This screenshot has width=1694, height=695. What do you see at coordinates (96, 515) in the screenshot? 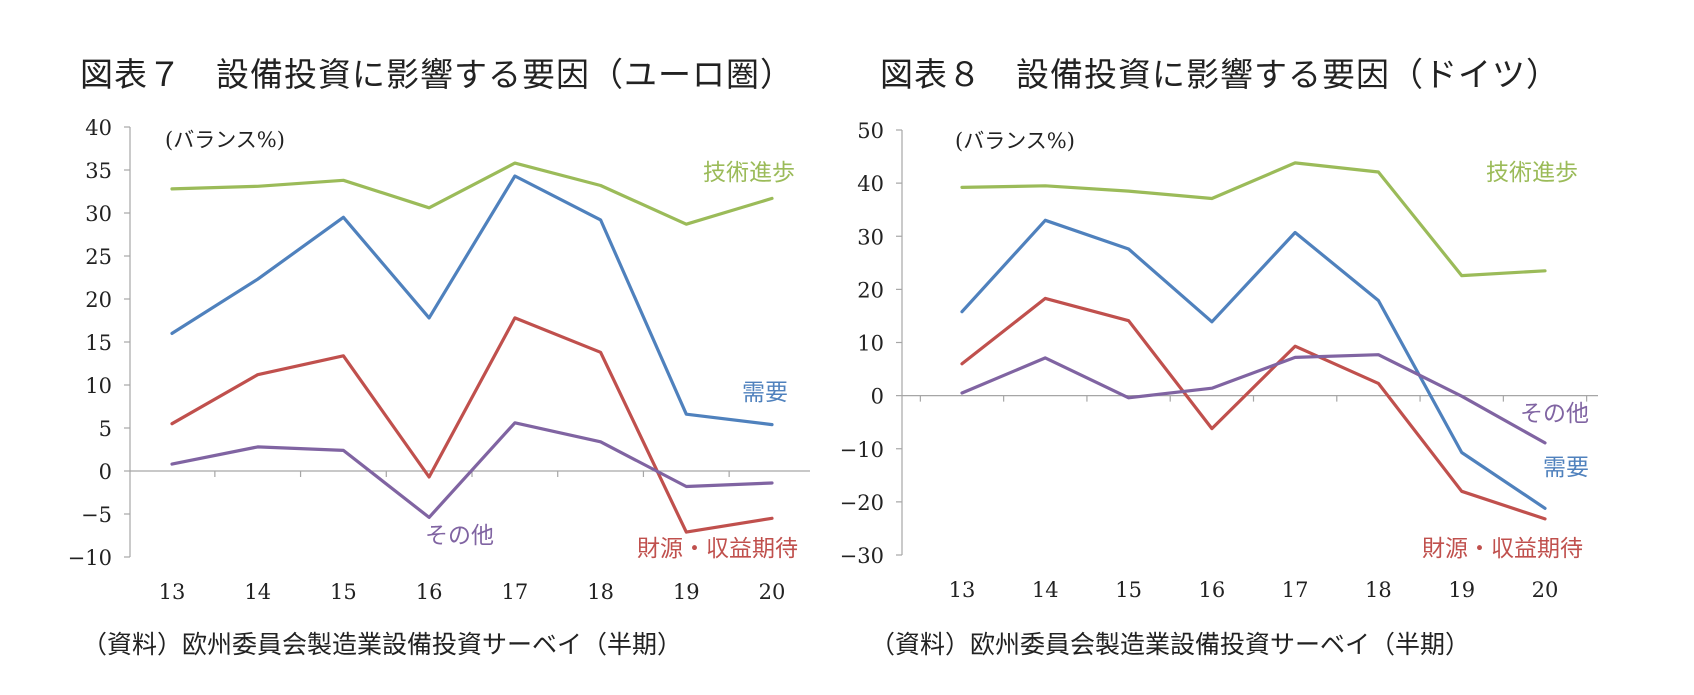
I see `y-tick-label: −5` at bounding box center [96, 515].